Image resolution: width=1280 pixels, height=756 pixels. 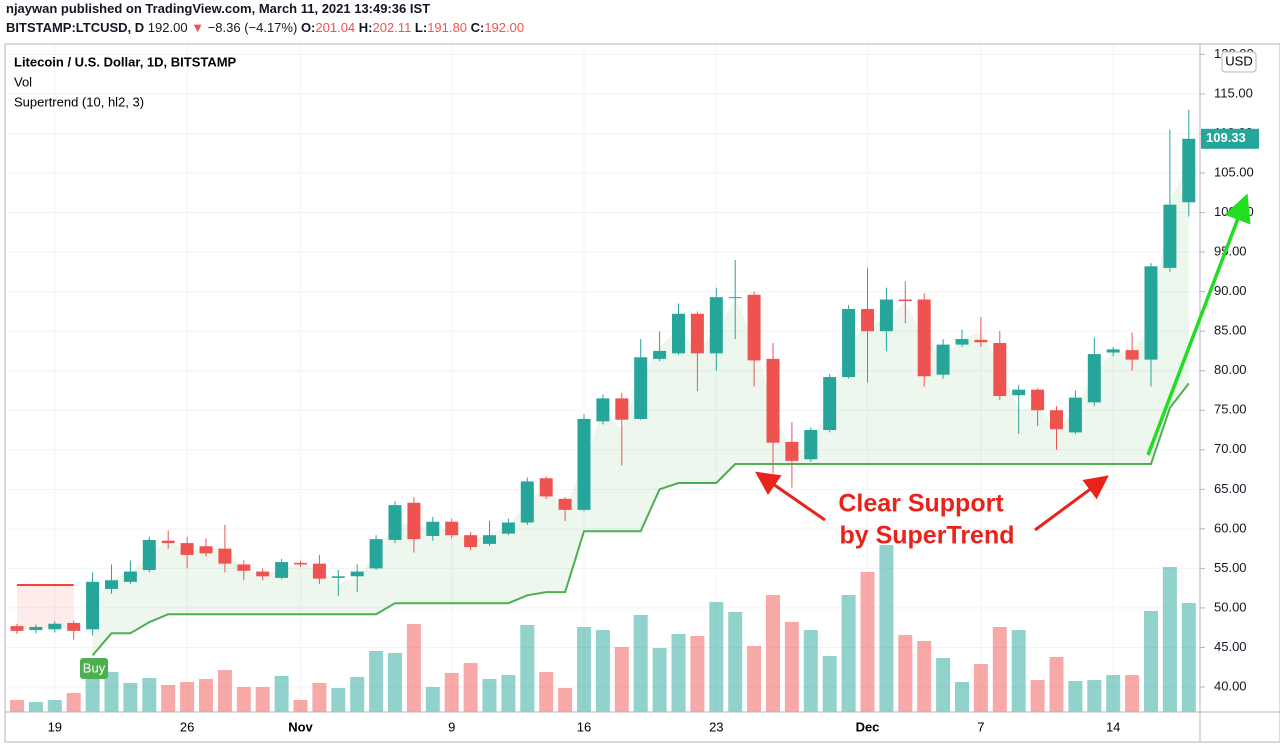 What do you see at coordinates (1226, 137) in the screenshot?
I see `last-price: 109.33` at bounding box center [1226, 137].